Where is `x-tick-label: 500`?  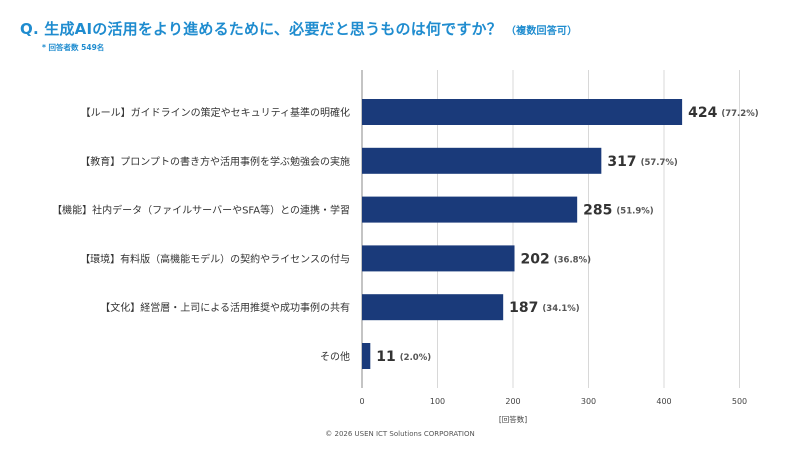
x-tick-label: 500 is located at coordinates (739, 401).